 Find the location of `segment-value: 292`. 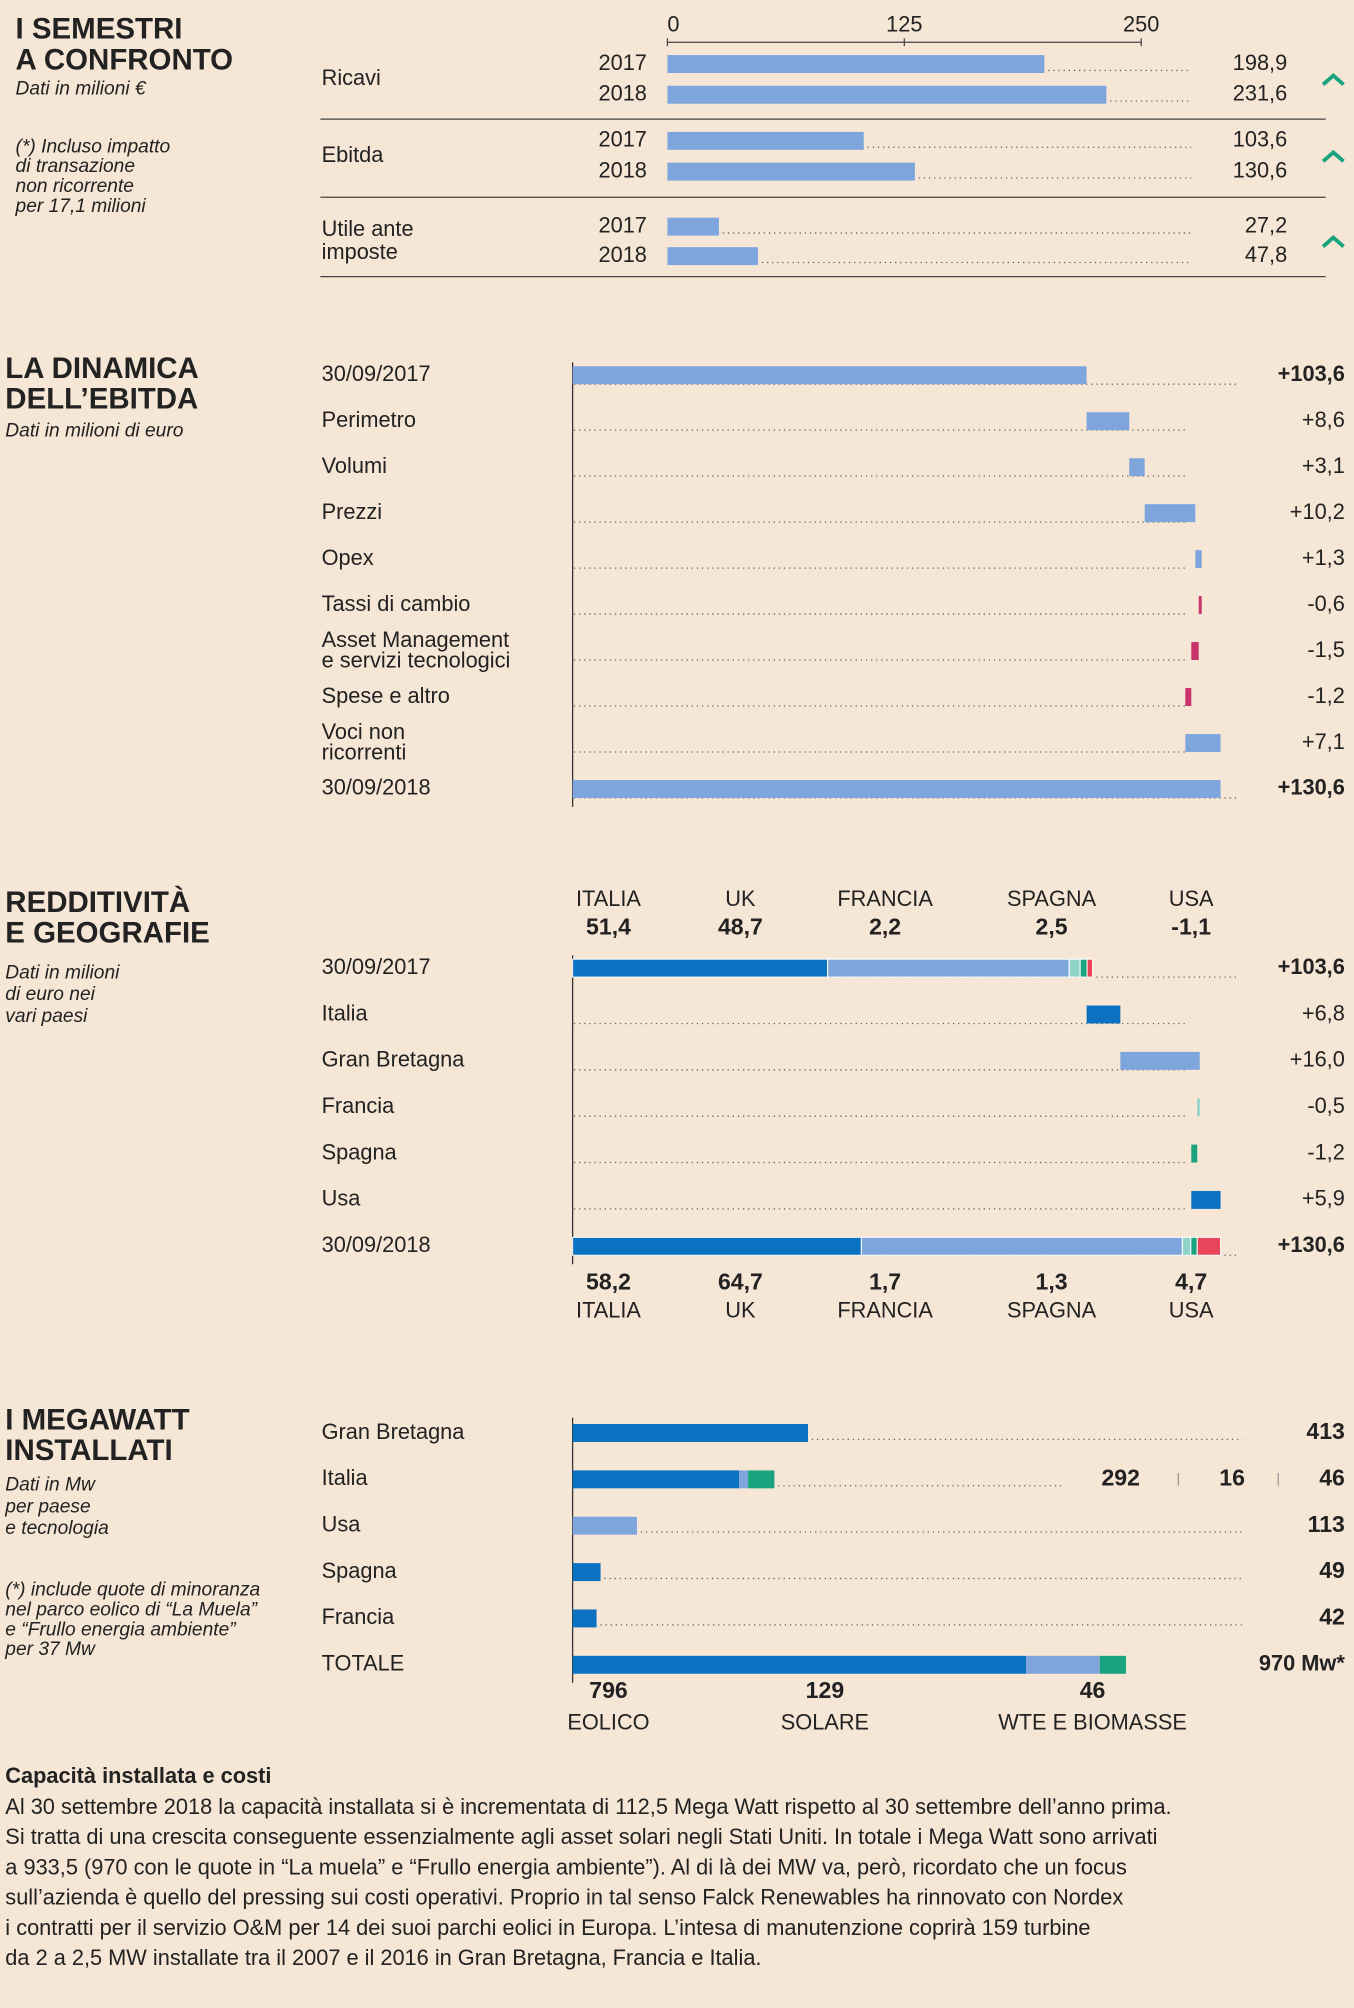

segment-value: 292 is located at coordinates (1120, 1477).